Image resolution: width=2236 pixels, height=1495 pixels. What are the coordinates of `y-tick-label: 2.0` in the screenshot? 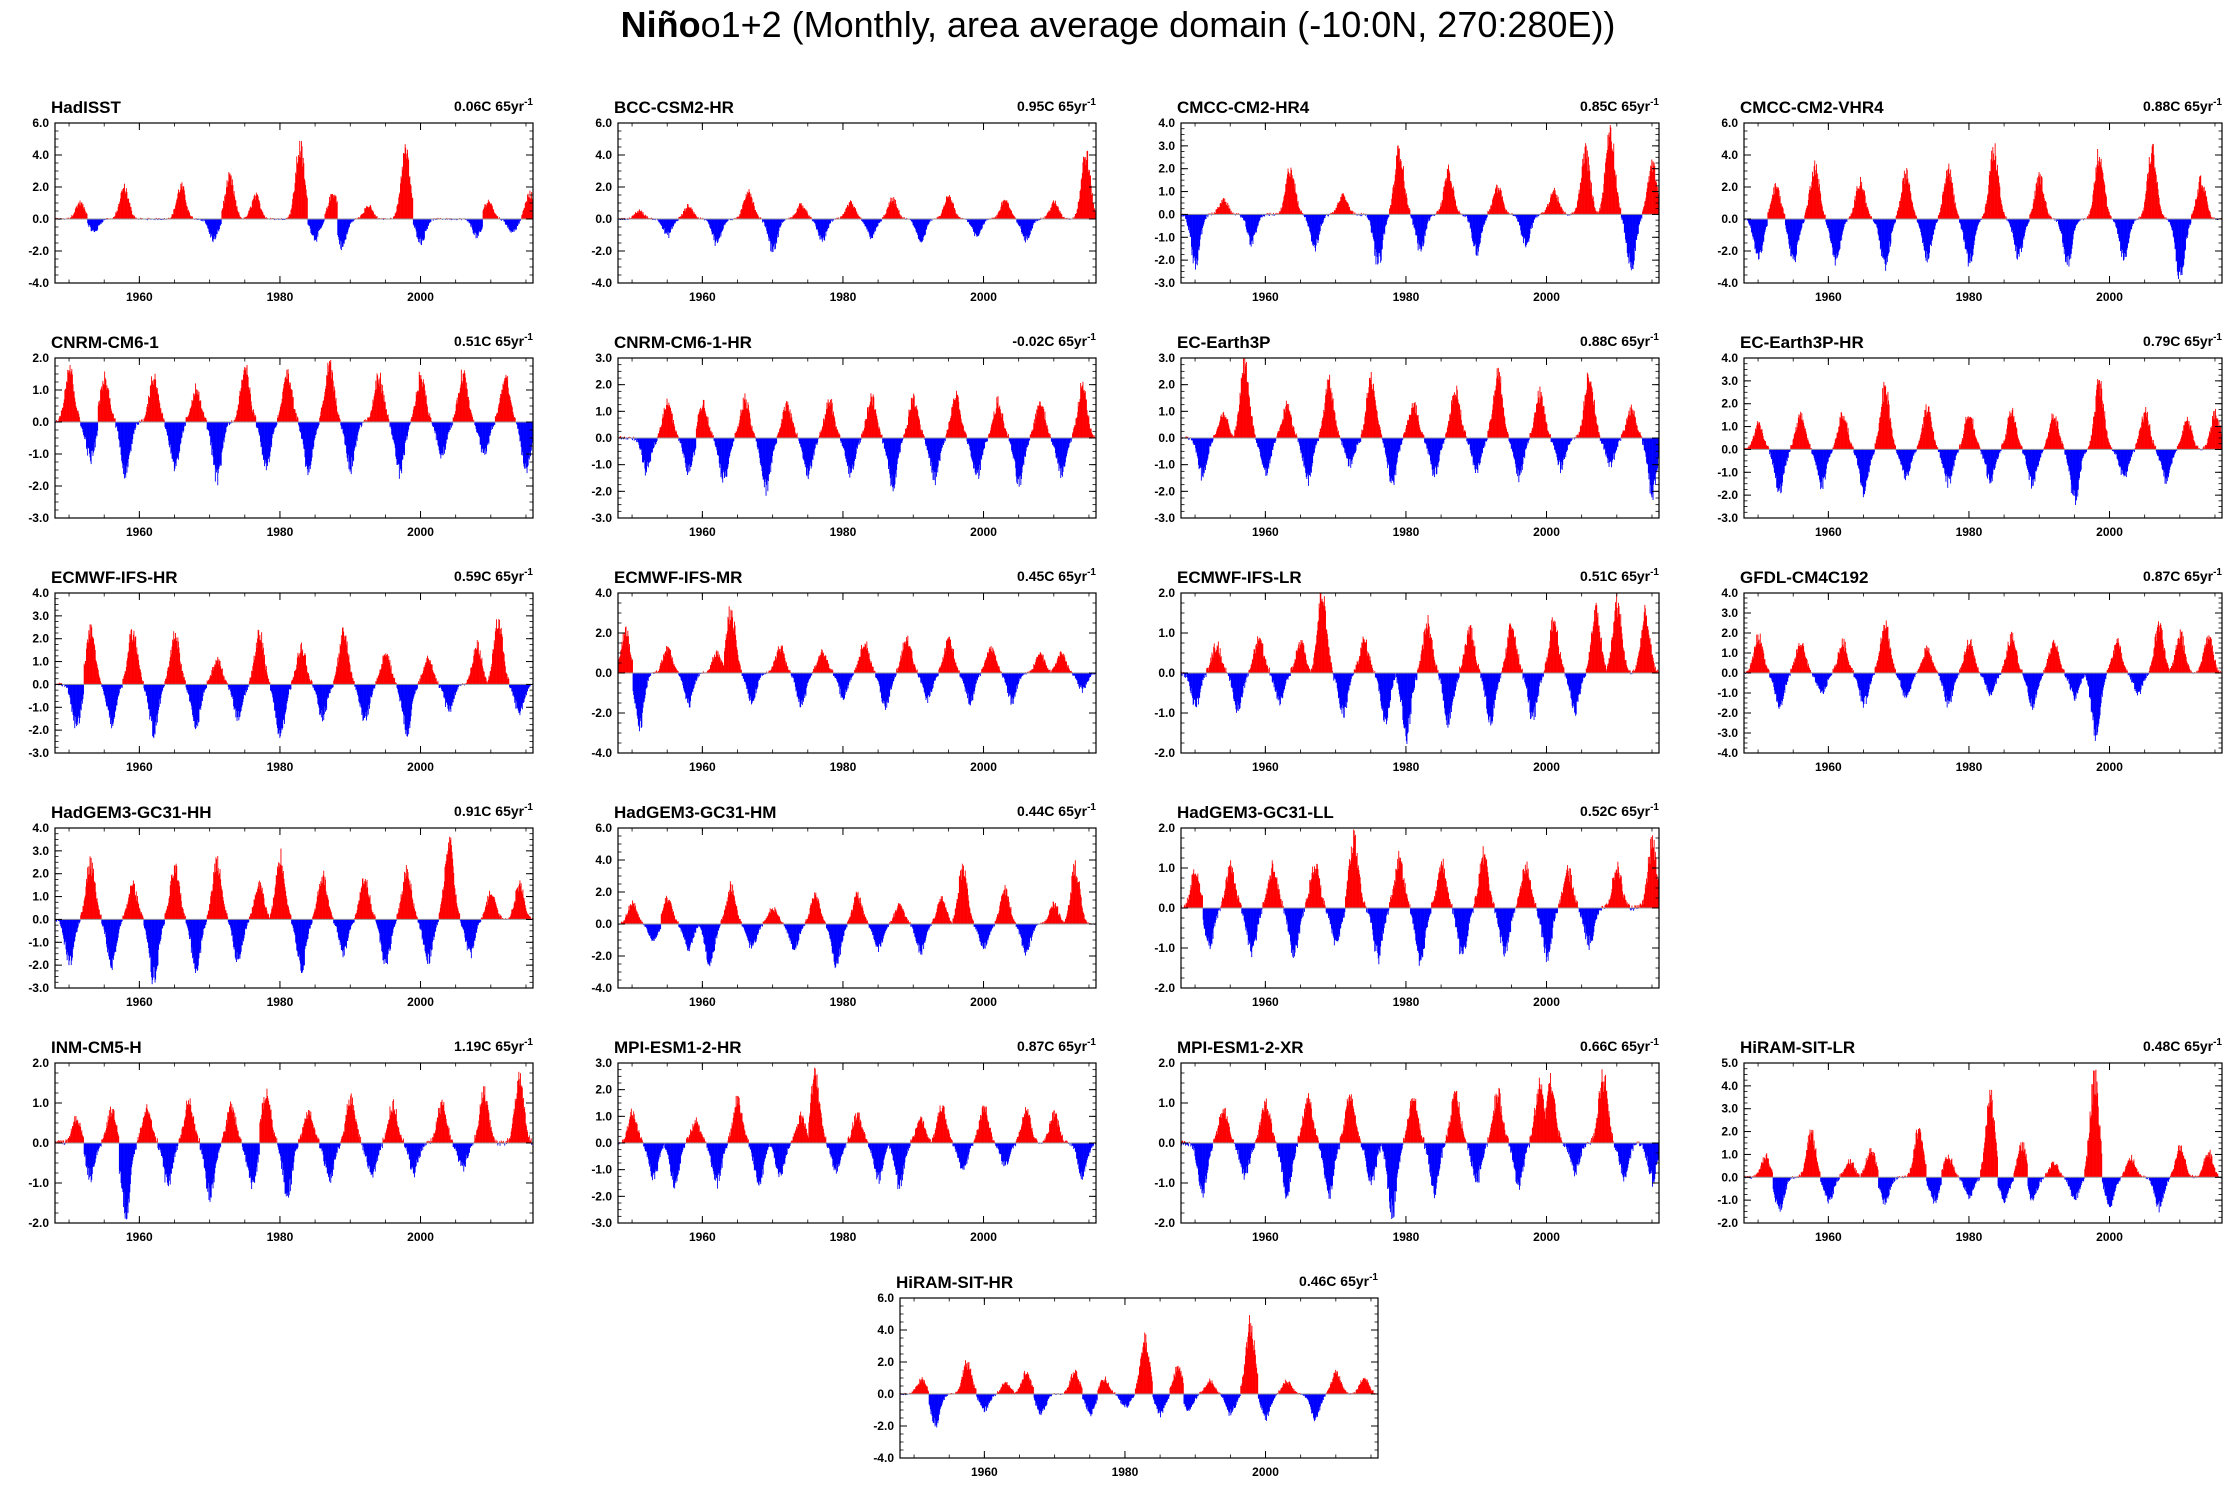 It's located at (40, 358).